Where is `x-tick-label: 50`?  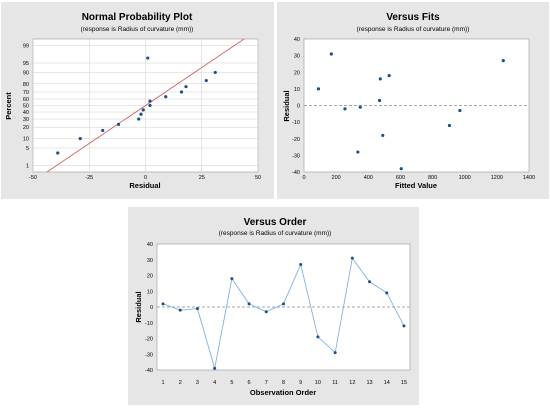
x-tick-label: 50 is located at coordinates (258, 178).